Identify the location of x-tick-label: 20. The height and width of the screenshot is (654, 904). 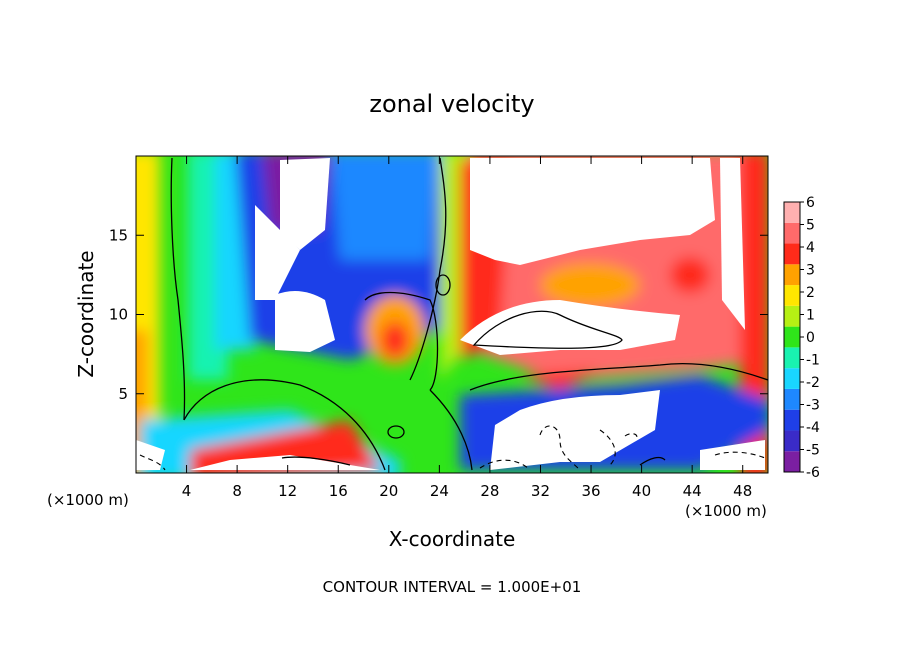
(388, 491).